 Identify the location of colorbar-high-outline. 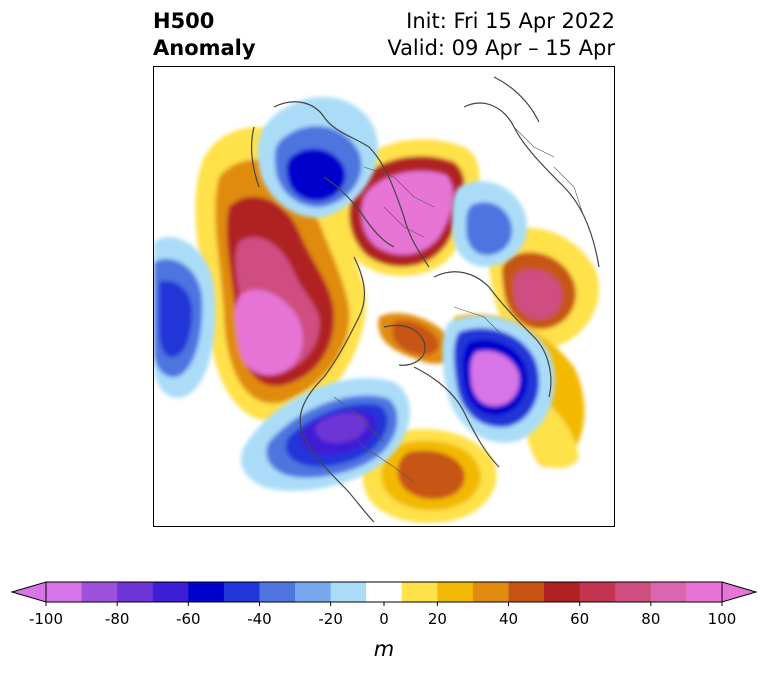
(739, 592).